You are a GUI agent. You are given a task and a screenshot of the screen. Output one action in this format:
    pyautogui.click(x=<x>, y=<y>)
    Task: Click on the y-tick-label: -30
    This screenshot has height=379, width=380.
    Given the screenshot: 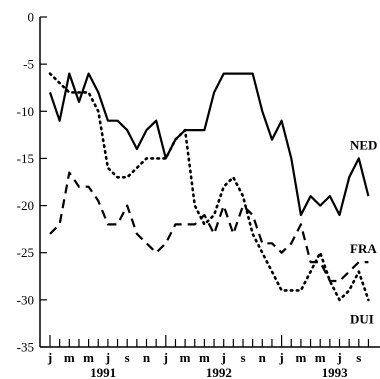 What is the action you would take?
    pyautogui.click(x=25, y=299)
    